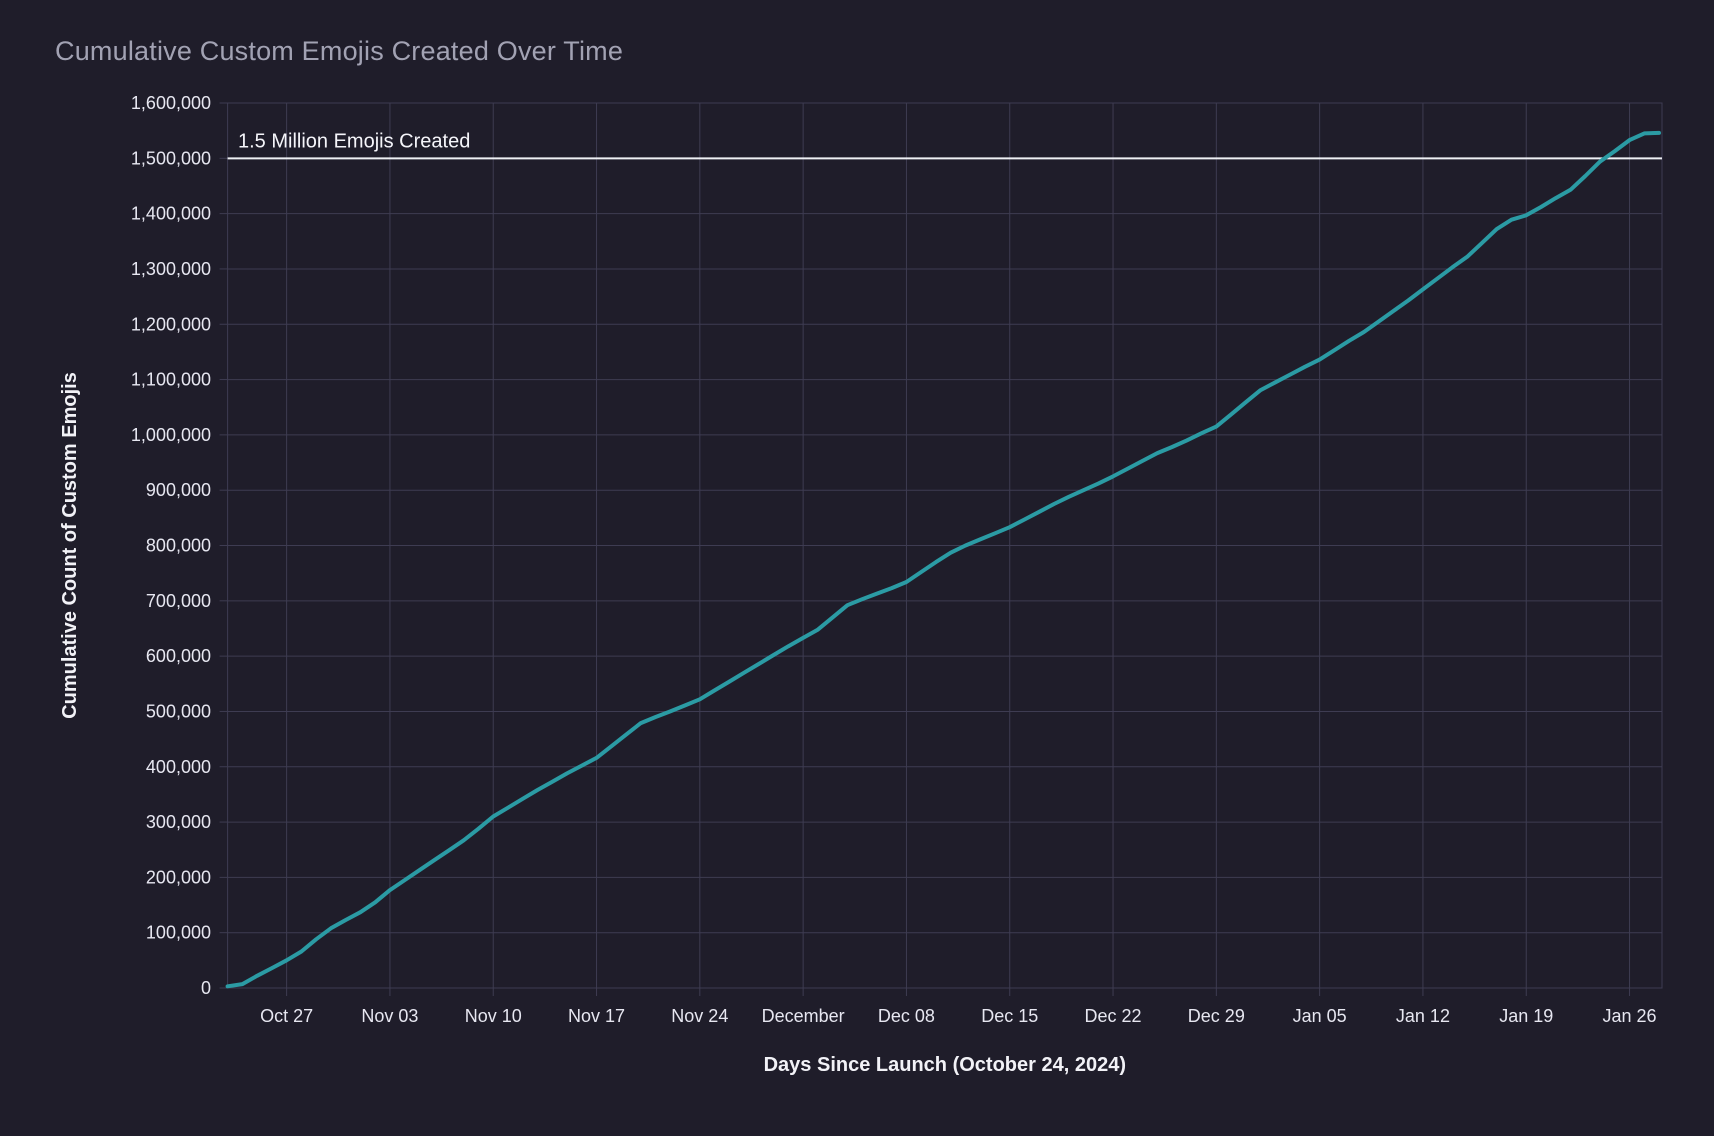 The image size is (1714, 1136). What do you see at coordinates (178, 877) in the screenshot?
I see `y-tick-label: 200,000` at bounding box center [178, 877].